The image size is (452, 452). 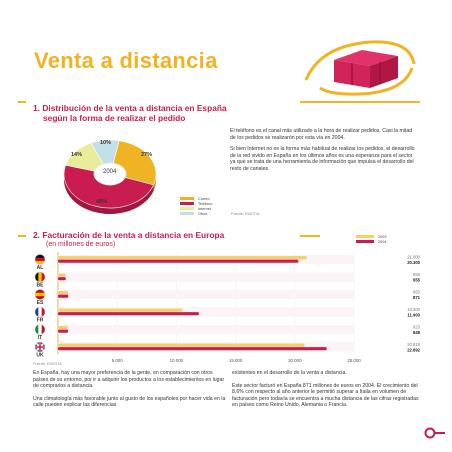 What do you see at coordinates (40, 356) in the screenshot?
I see `bar-category-label-uk: UK` at bounding box center [40, 356].